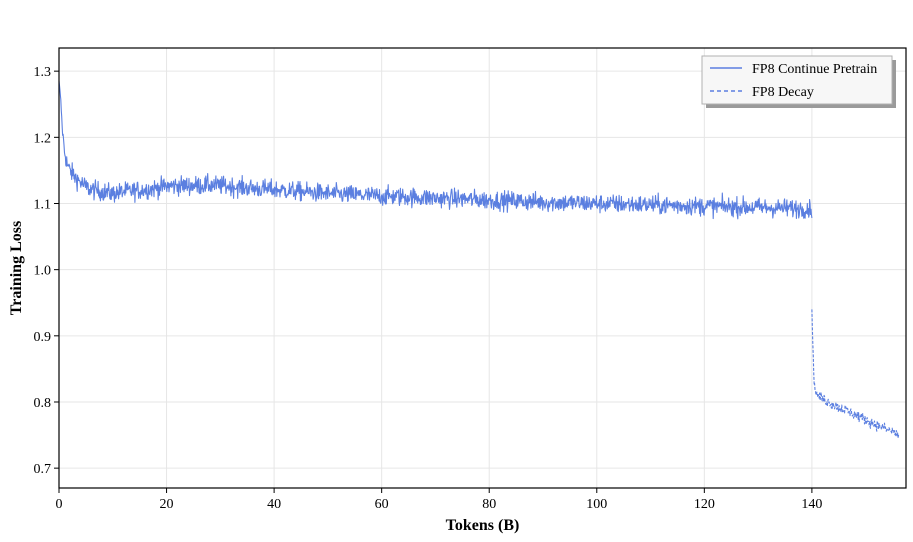 Image resolution: width=913 pixels, height=542 pixels. I want to click on y-axis-ticks: 0.7 0.8 0.9 1.0 1.1 1.2 1.3, so click(46, 271).